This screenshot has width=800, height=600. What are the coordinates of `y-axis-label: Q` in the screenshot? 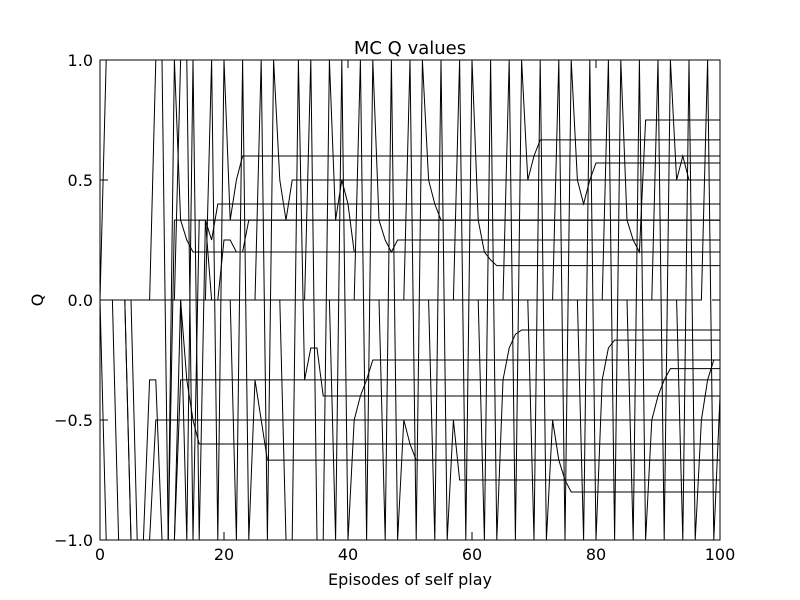 It's located at (37, 300).